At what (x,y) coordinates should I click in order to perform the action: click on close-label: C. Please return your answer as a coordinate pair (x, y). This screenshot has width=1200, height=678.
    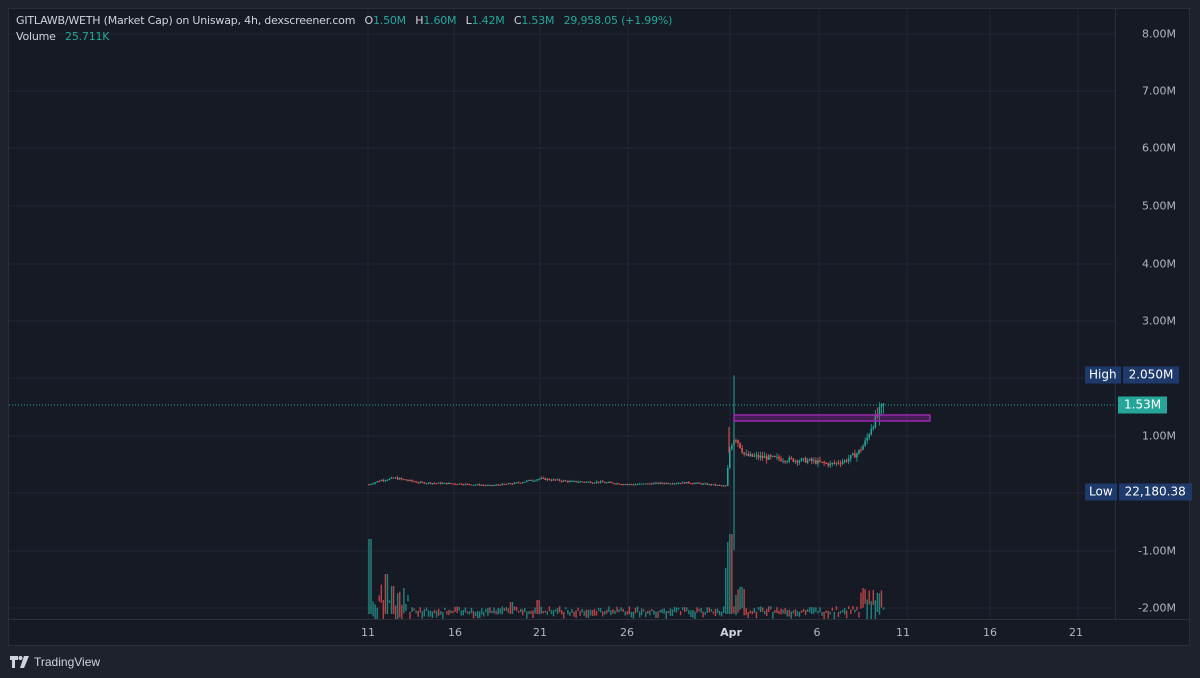
    Looking at the image, I should click on (517, 20).